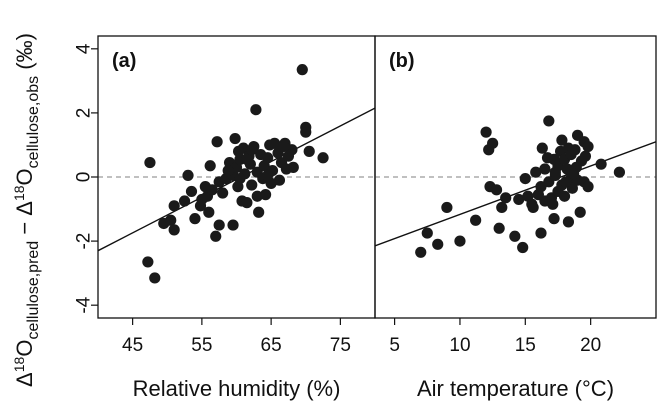  What do you see at coordinates (84, 113) in the screenshot?
I see `y-tick-label: 2` at bounding box center [84, 113].